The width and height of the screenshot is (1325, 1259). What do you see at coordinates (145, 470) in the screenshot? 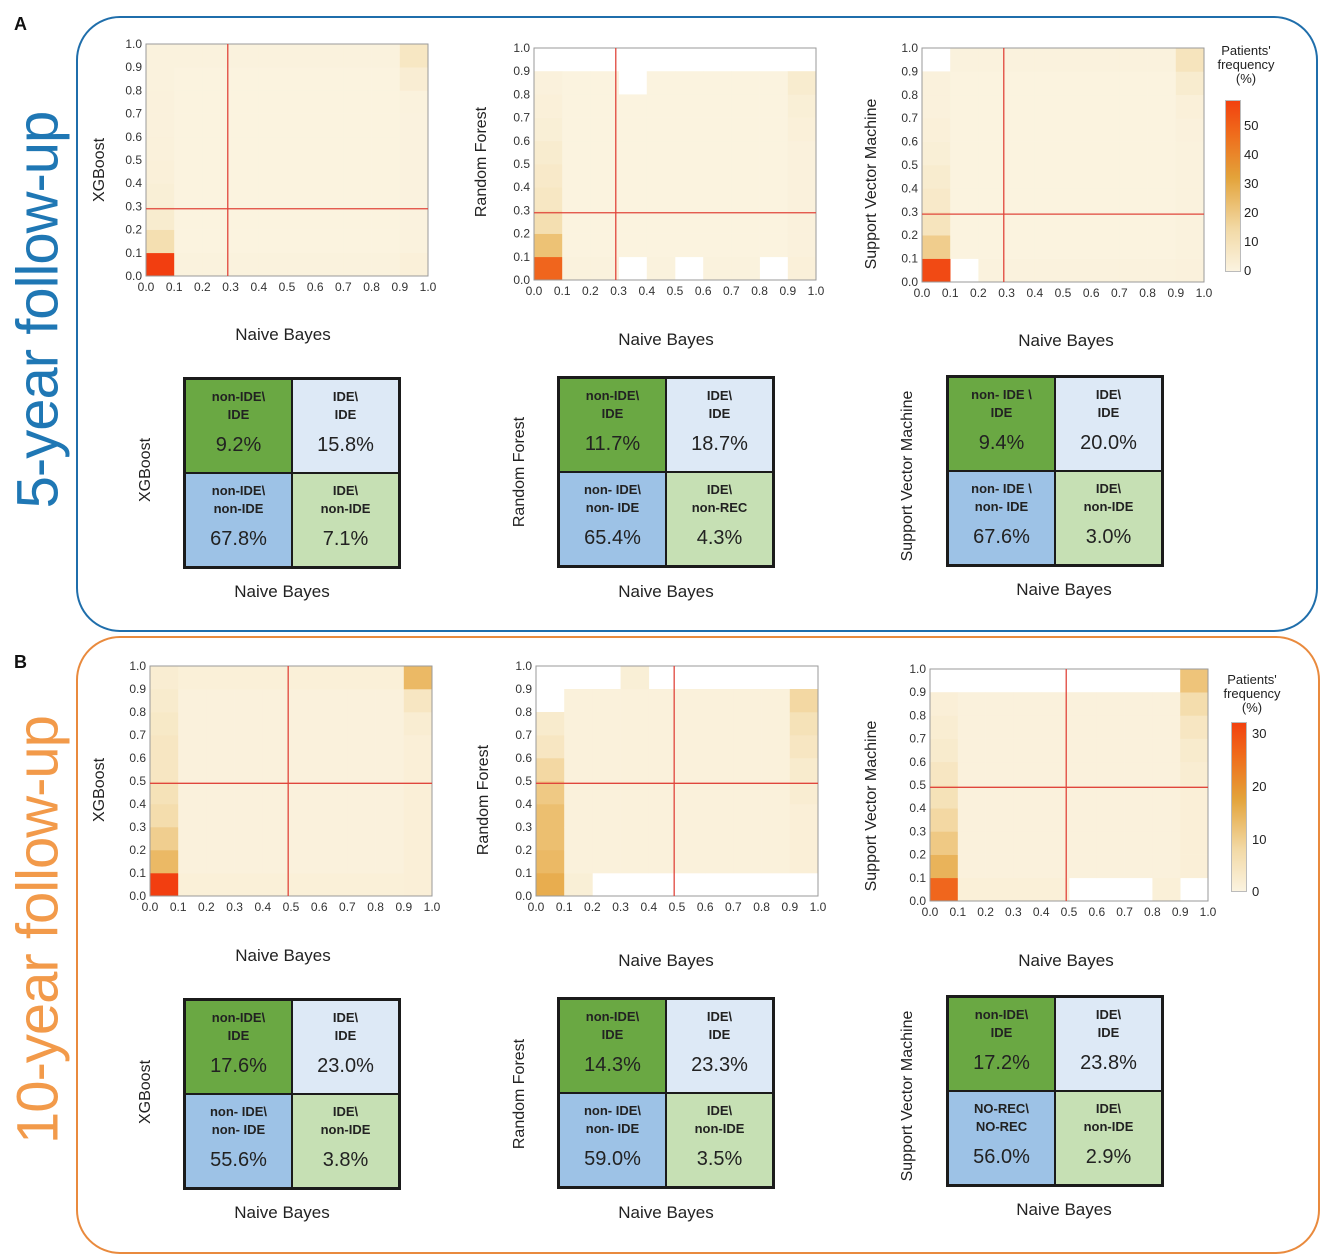
I see `matrix-a-xgboost-ylabel: XGBoost` at bounding box center [145, 470].